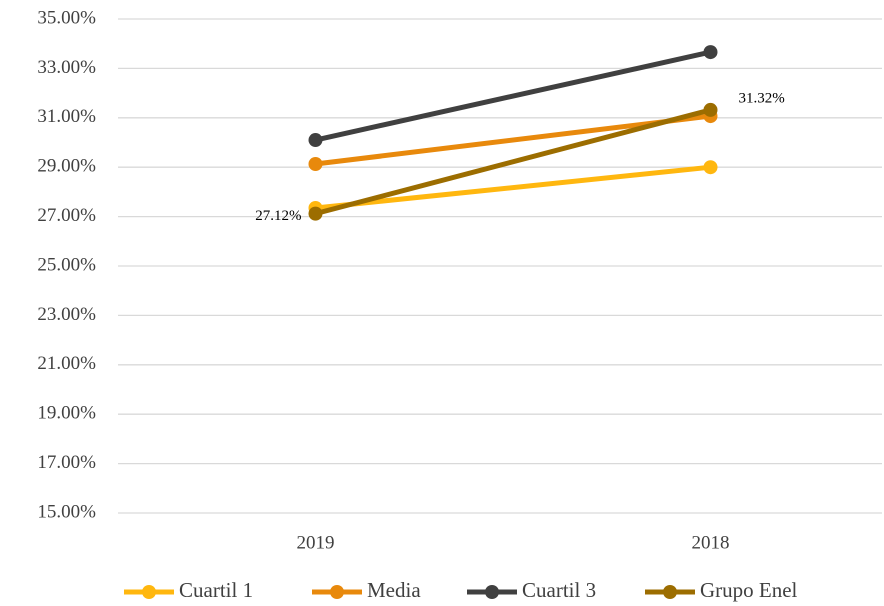 The width and height of the screenshot is (884, 606). What do you see at coordinates (66, 116) in the screenshot?
I see `y-tick-label: 31.00%` at bounding box center [66, 116].